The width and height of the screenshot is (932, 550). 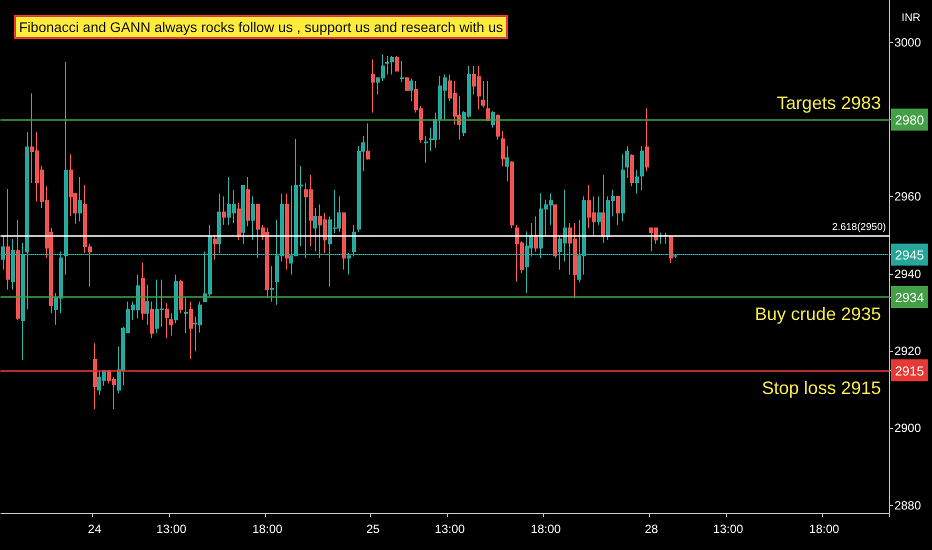 I want to click on x-tick-label: 25, so click(x=373, y=529).